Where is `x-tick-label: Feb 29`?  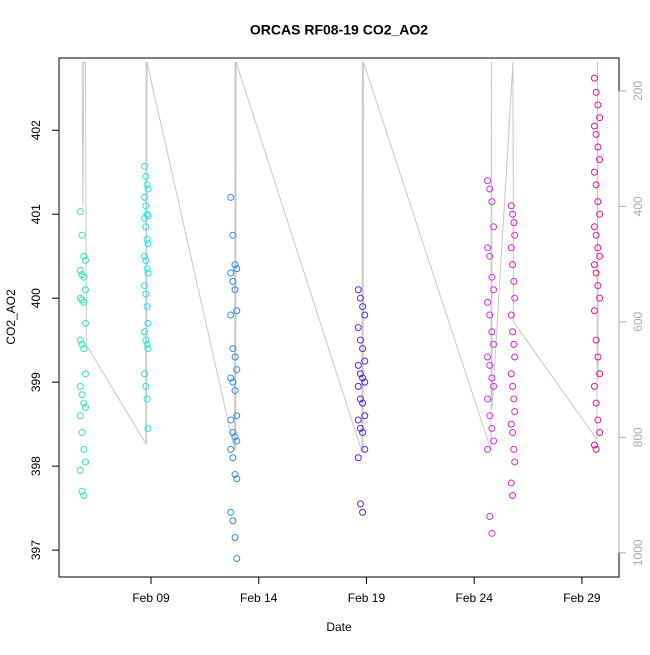 x-tick-label: Feb 29 is located at coordinates (582, 598).